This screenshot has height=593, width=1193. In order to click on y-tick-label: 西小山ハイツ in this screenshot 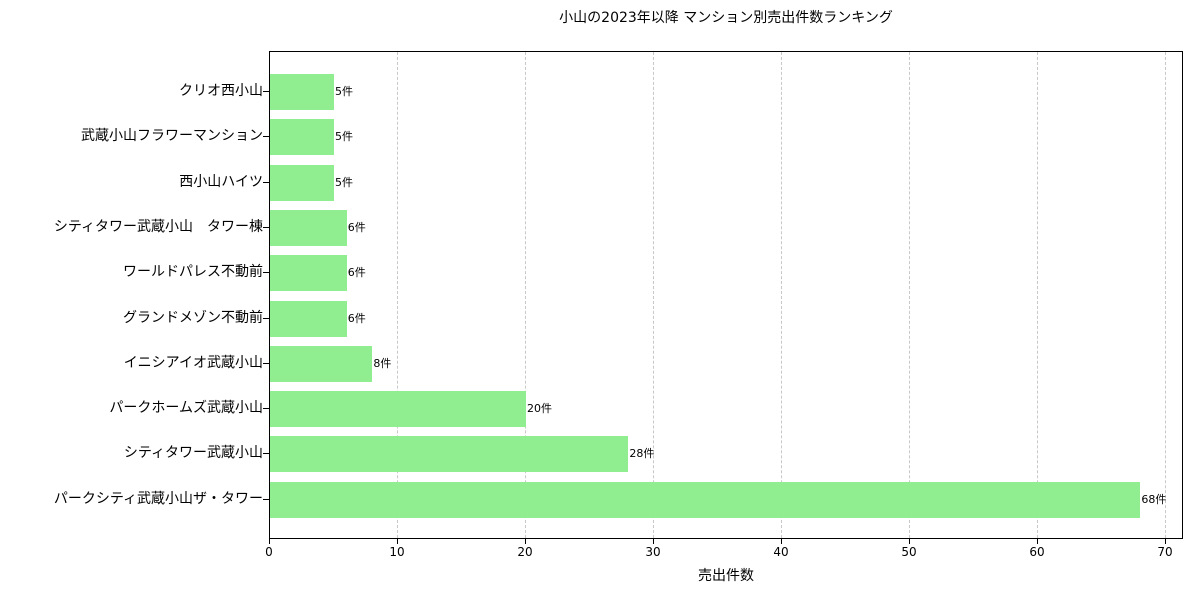, I will do `click(221, 181)`.